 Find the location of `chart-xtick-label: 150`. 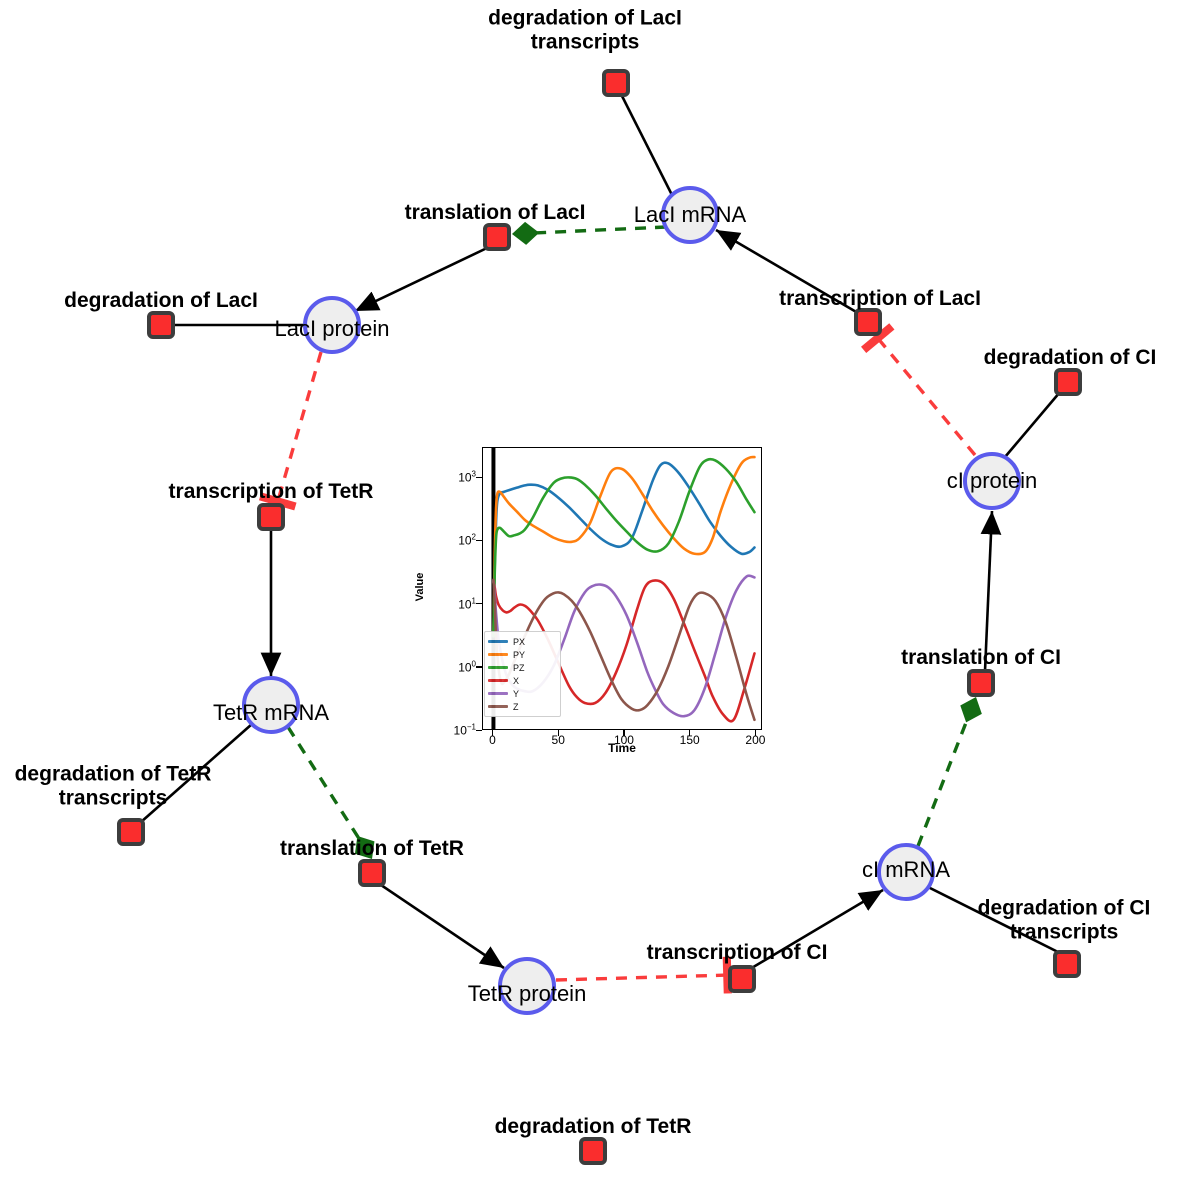

chart-xtick-label: 150 is located at coordinates (689, 740).